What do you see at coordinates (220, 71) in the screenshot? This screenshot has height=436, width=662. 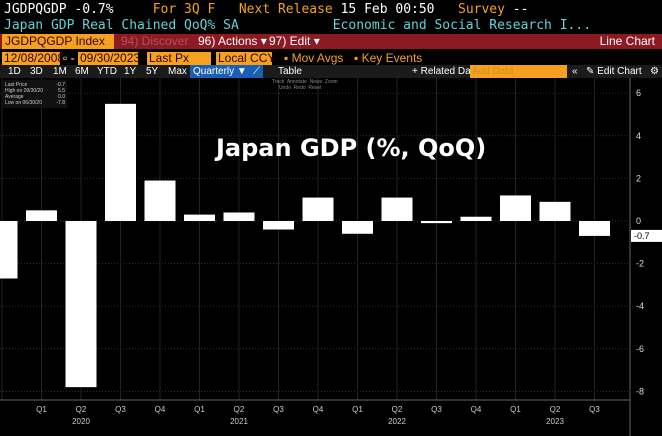 I see `frequency-select: Quarterly ▼` at bounding box center [220, 71].